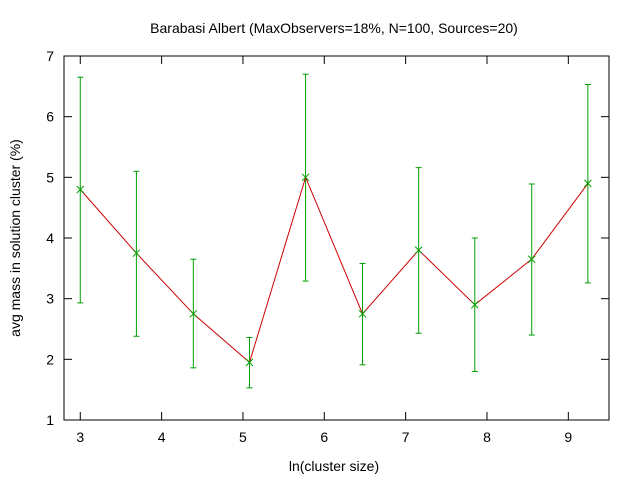 This screenshot has width=640, height=480. What do you see at coordinates (568, 437) in the screenshot?
I see `x-tick-label: 9` at bounding box center [568, 437].